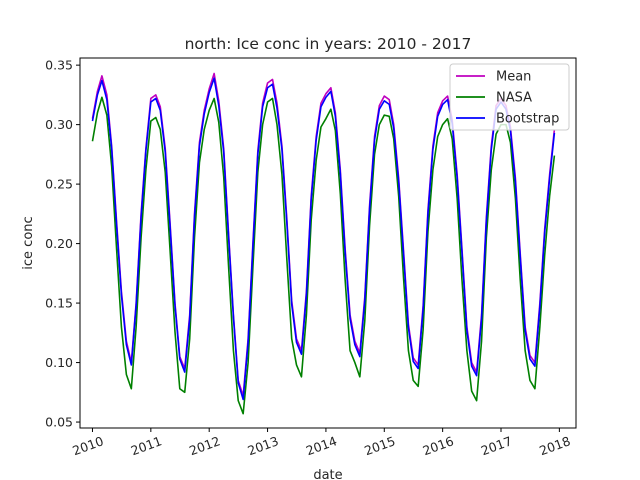 The width and height of the screenshot is (640, 480). Describe the element at coordinates (514, 98) in the screenshot. I see `legend-label-nasa: NASA` at that location.